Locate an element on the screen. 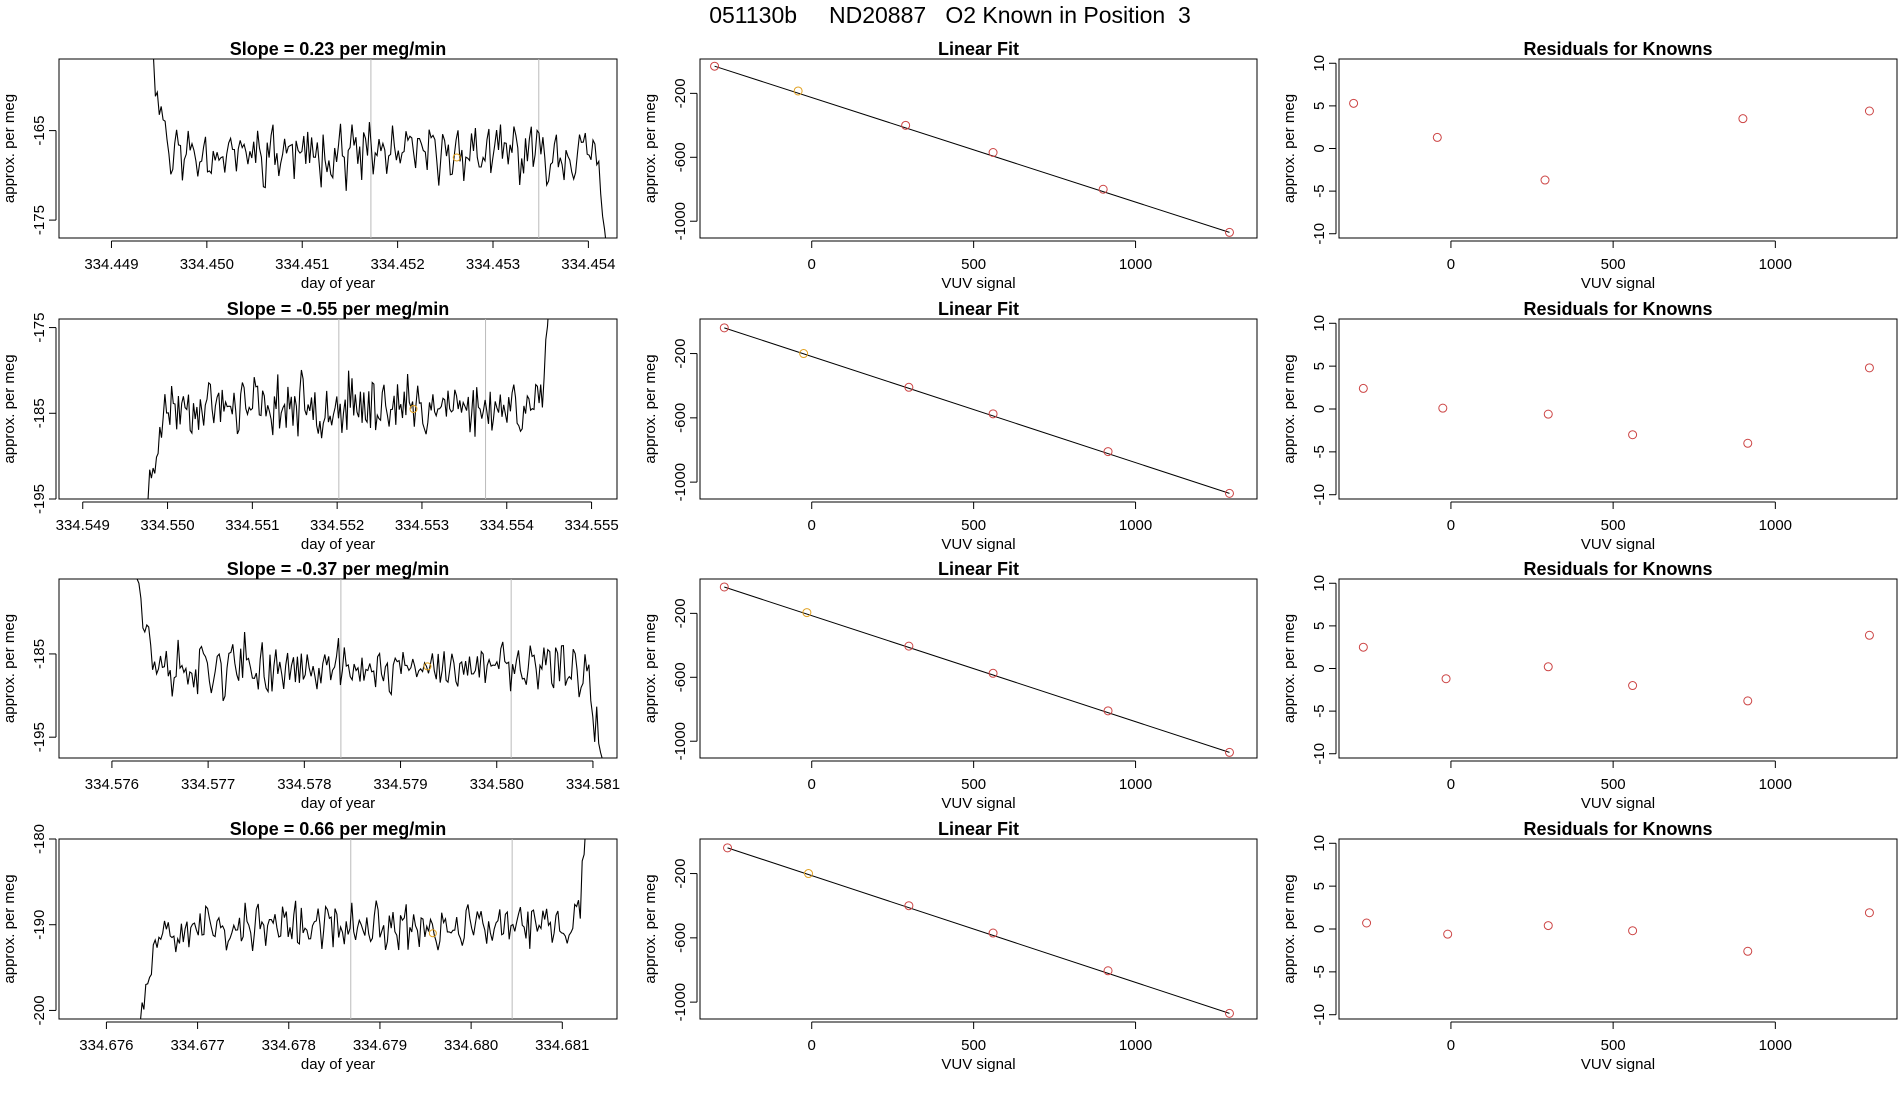  y-tick-label: -165 is located at coordinates (39, 131).